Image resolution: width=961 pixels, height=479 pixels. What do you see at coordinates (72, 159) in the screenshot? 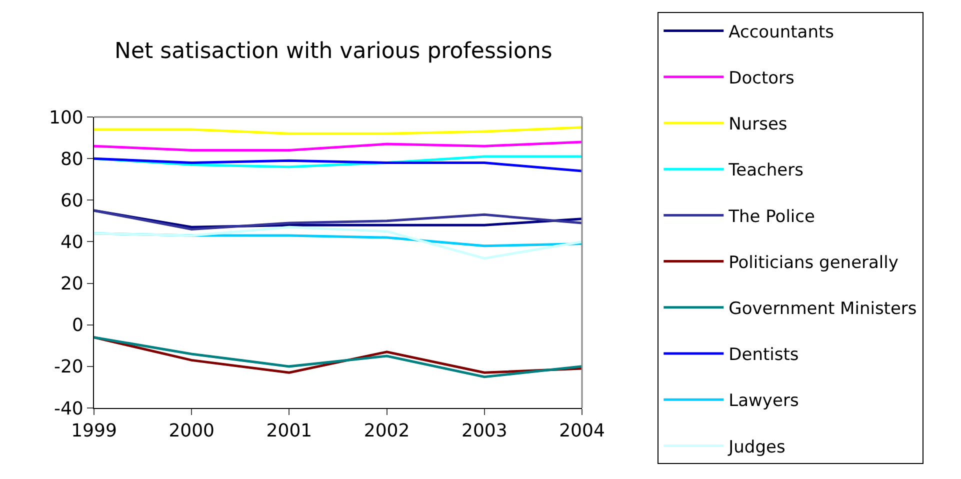
I see `y-tick-label: 80` at bounding box center [72, 159].